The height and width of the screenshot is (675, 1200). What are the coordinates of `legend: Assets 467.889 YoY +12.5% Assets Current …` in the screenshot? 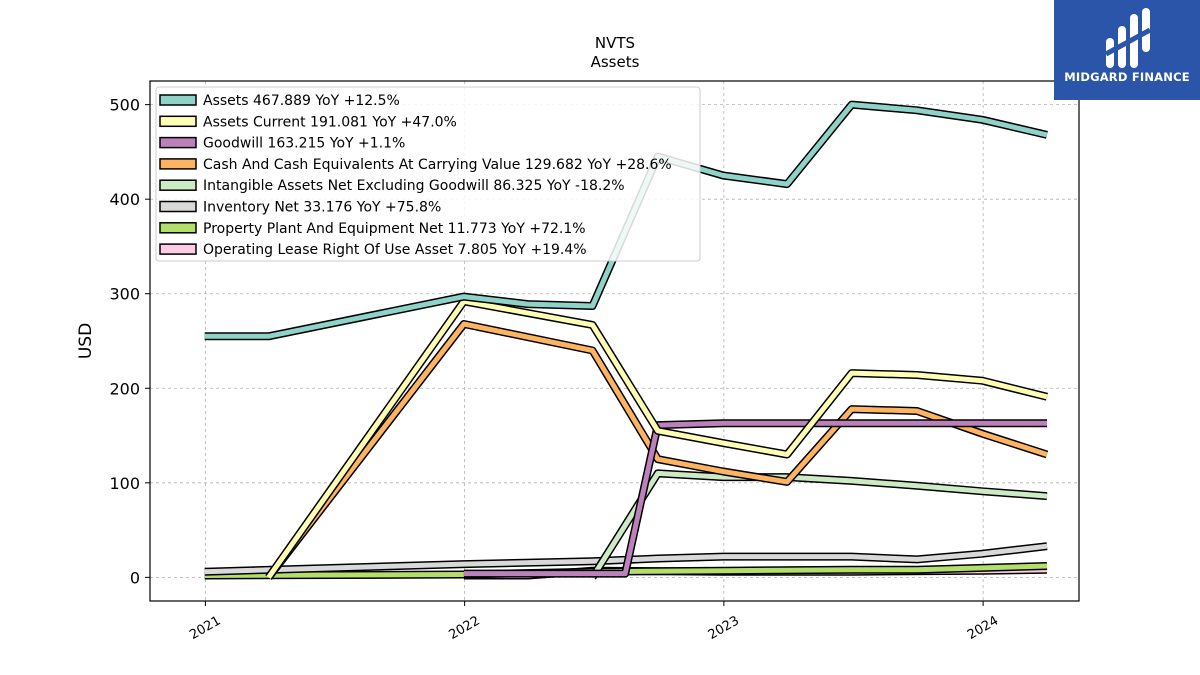 It's located at (428, 174).